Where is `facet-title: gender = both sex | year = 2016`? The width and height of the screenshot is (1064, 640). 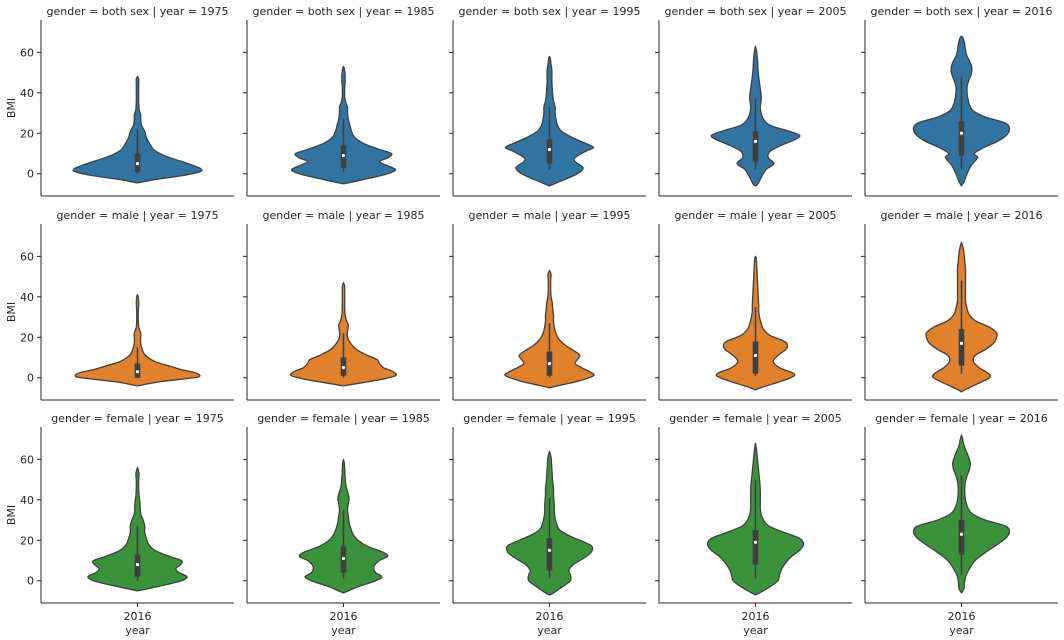
facet-title: gender = both sex | year = 2016 is located at coordinates (962, 11).